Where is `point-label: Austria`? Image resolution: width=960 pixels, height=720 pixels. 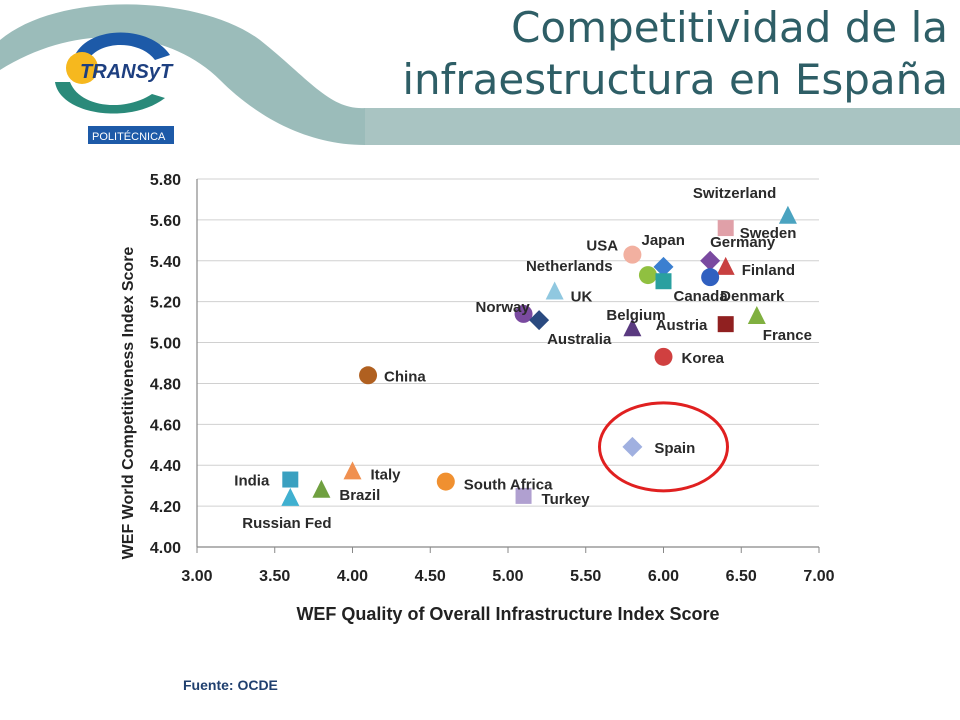 point-label: Austria is located at coordinates (682, 325).